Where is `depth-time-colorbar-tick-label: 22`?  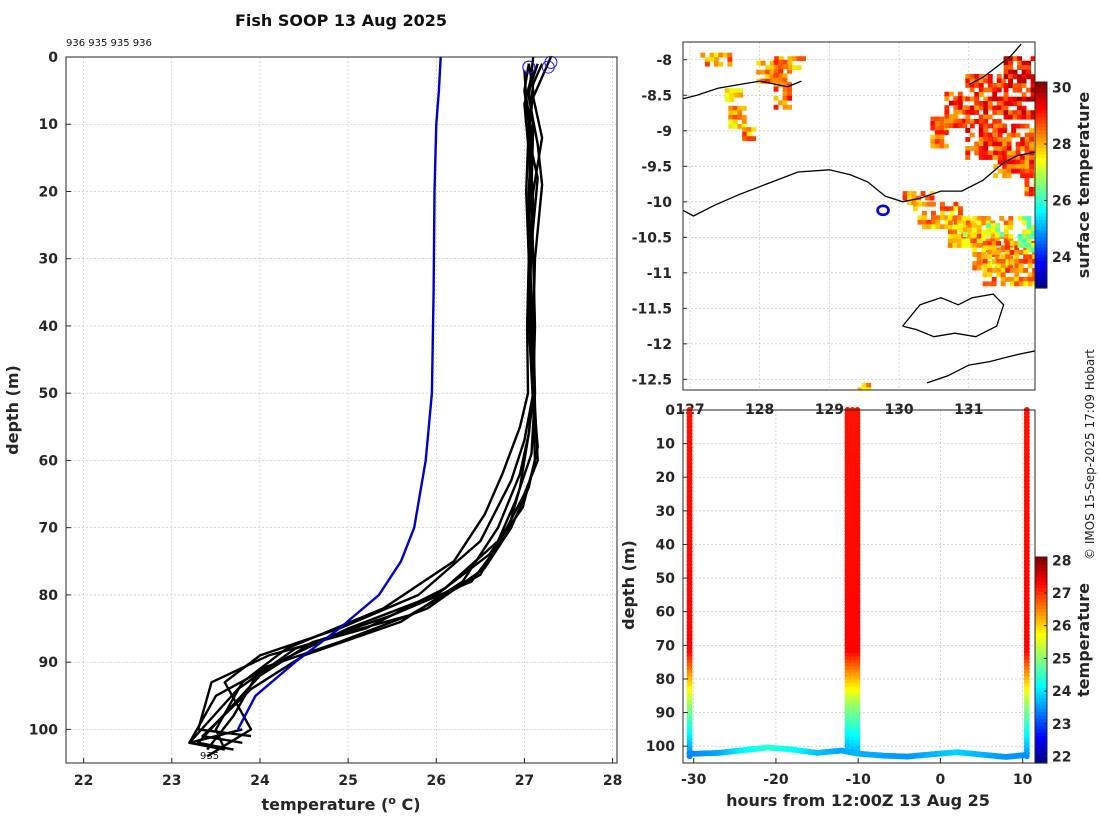 depth-time-colorbar-tick-label: 22 is located at coordinates (1061, 757).